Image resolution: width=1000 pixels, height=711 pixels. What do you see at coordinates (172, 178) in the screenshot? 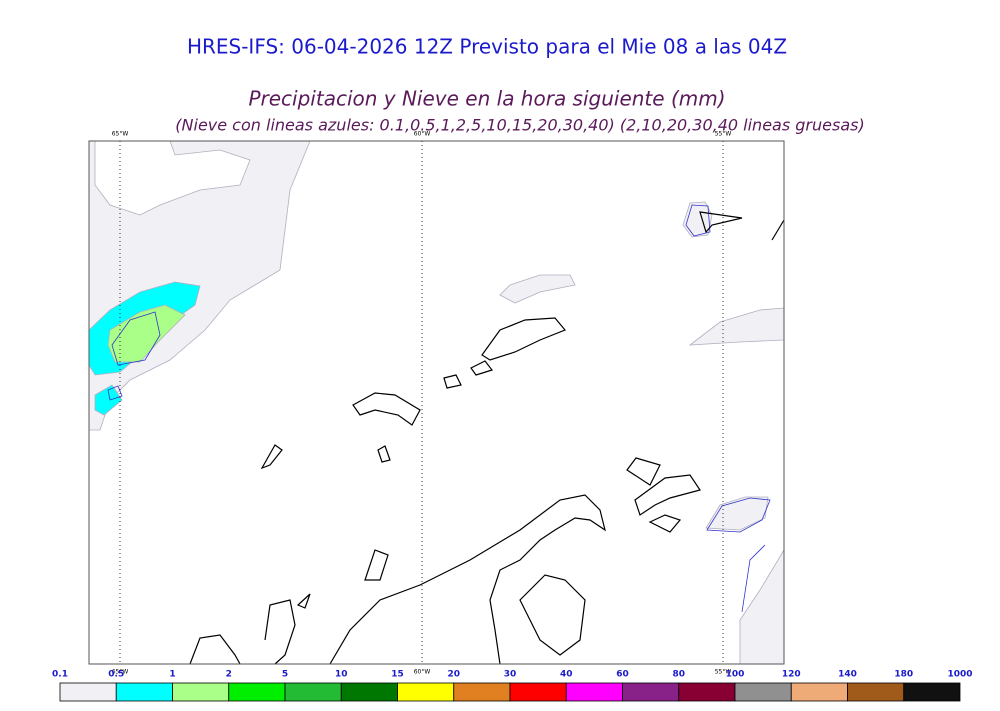
I see `dry-area` at bounding box center [172, 178].